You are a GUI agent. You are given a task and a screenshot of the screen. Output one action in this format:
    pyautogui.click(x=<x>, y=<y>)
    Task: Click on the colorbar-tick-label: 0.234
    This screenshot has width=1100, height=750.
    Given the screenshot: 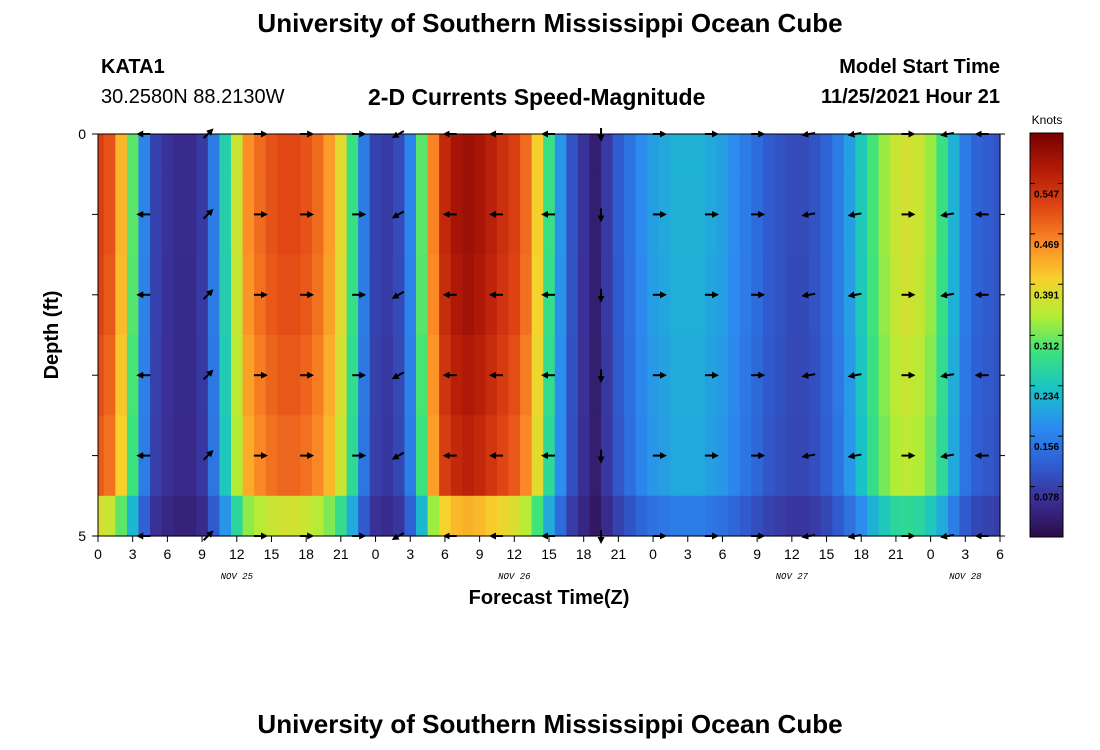 What is the action you would take?
    pyautogui.click(x=1046, y=397)
    